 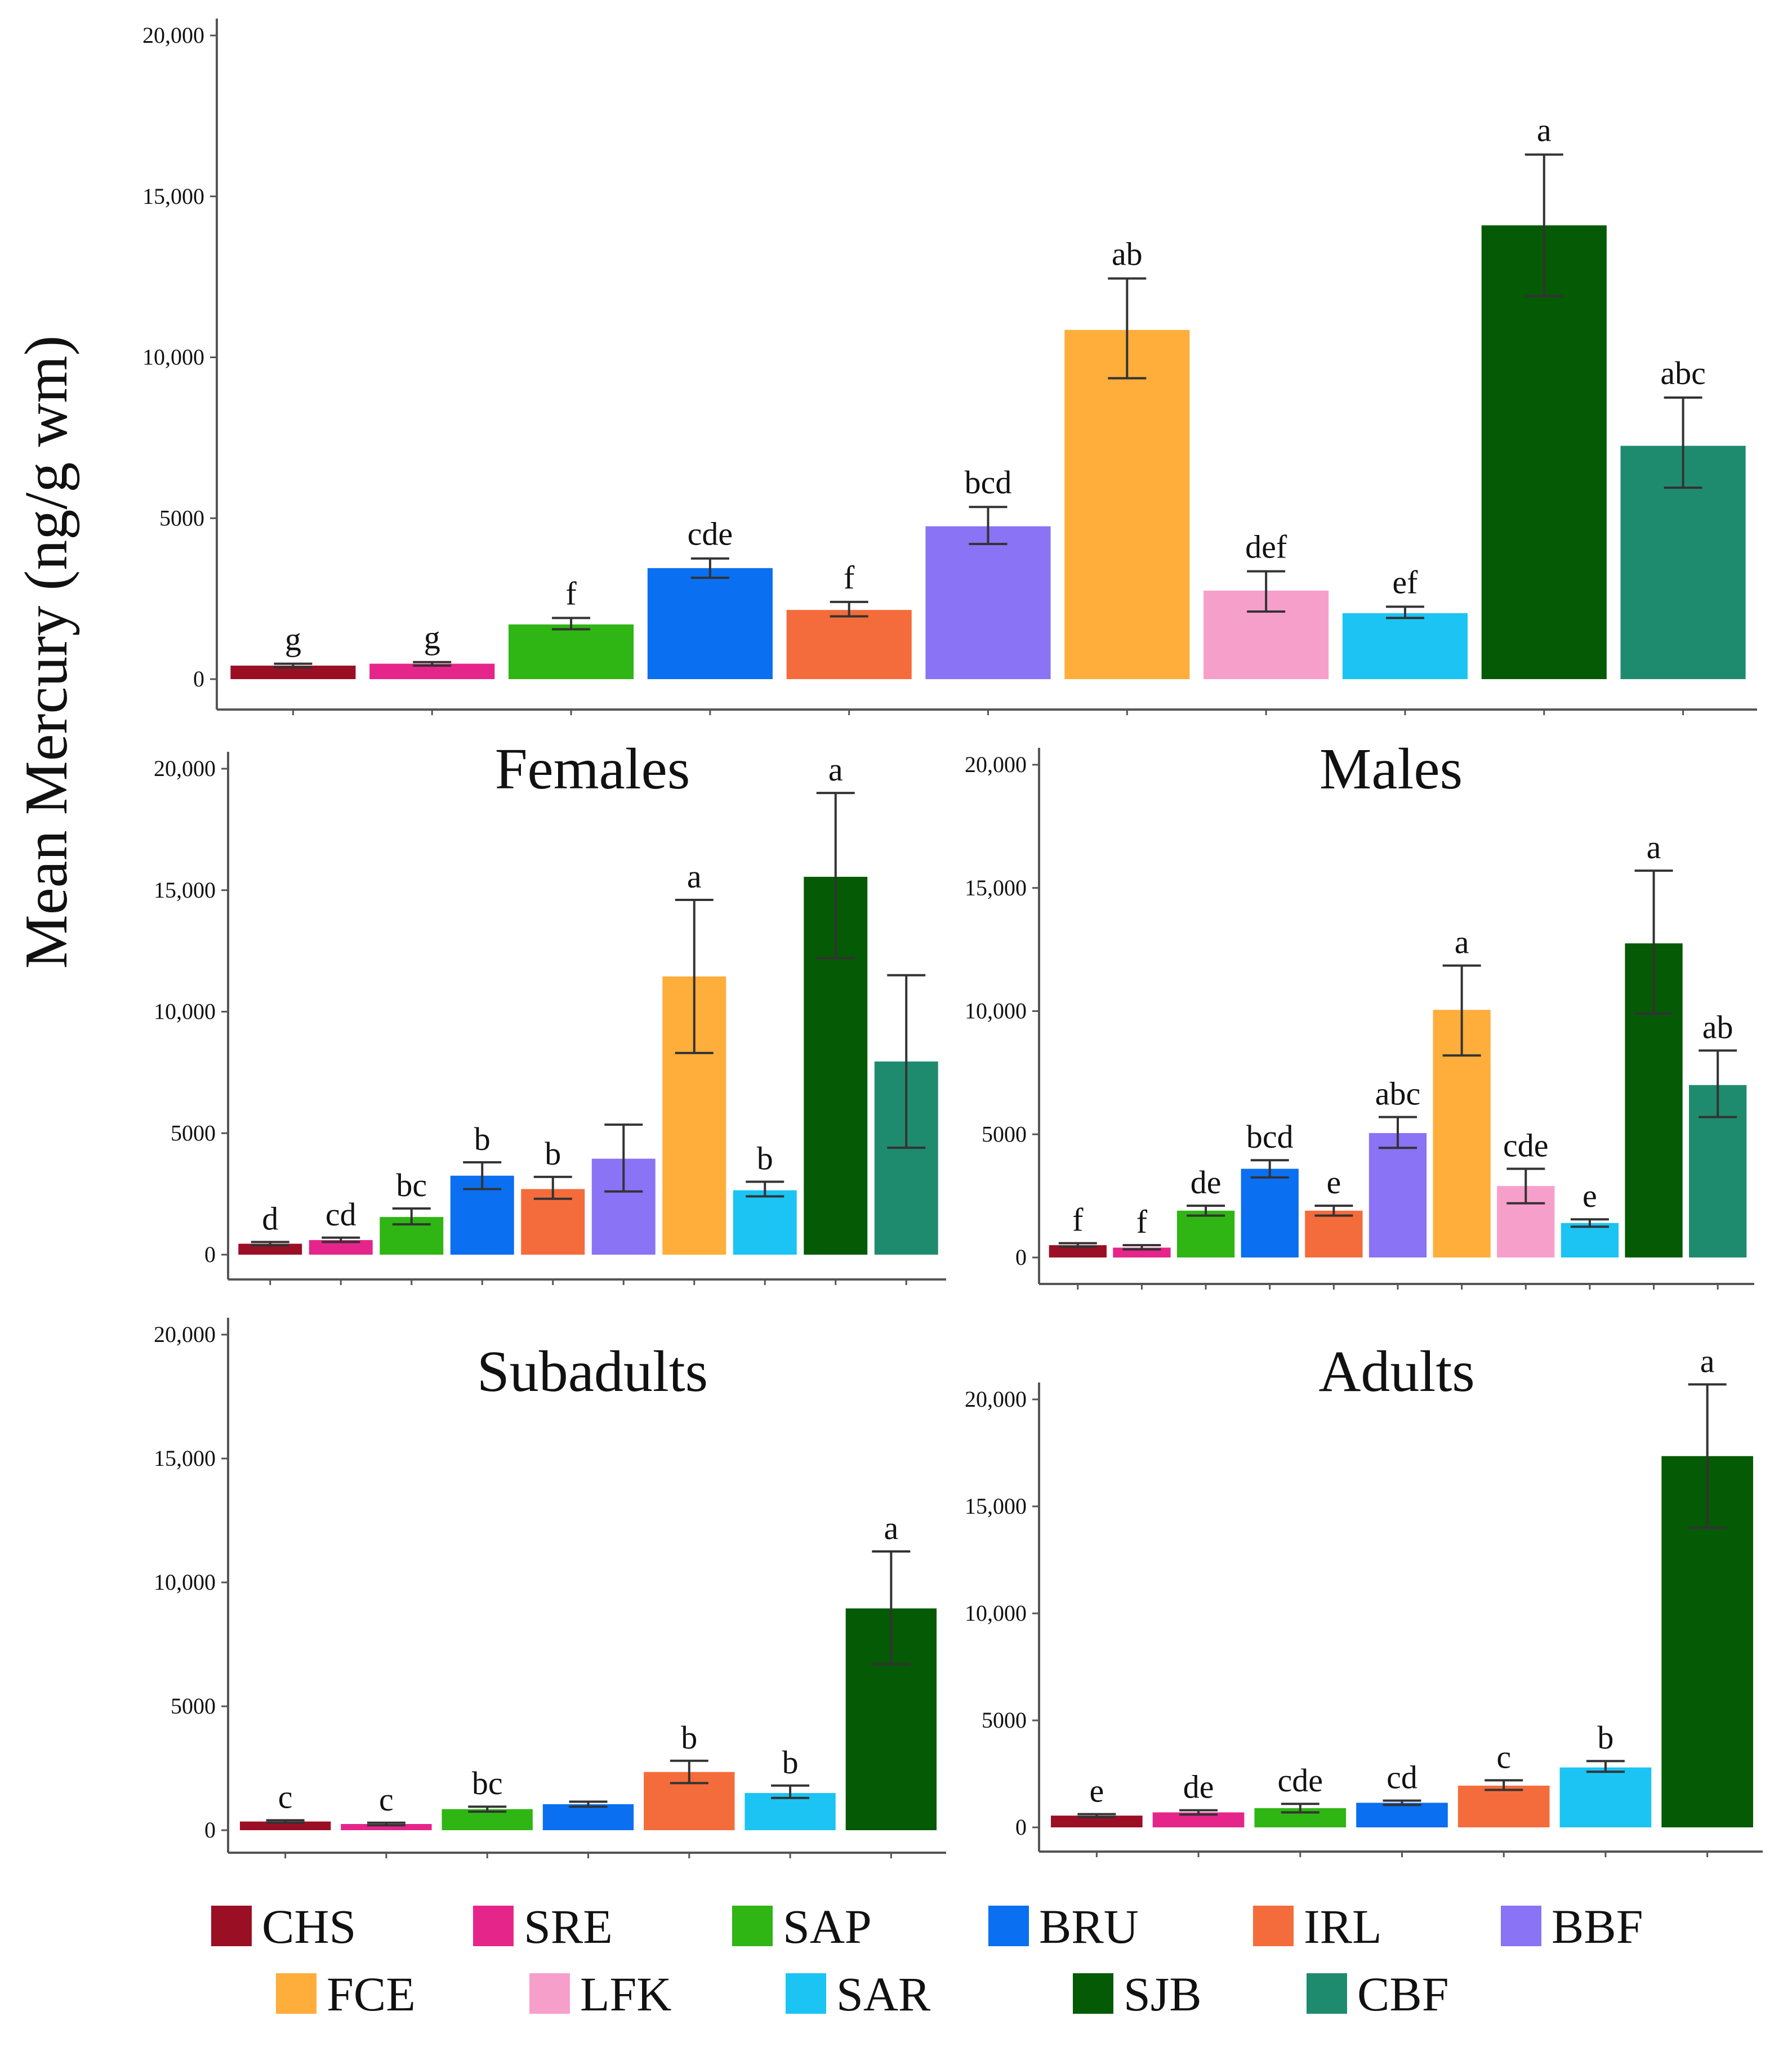 I want to click on error-bar-overall-LFK, so click(x=1266, y=591).